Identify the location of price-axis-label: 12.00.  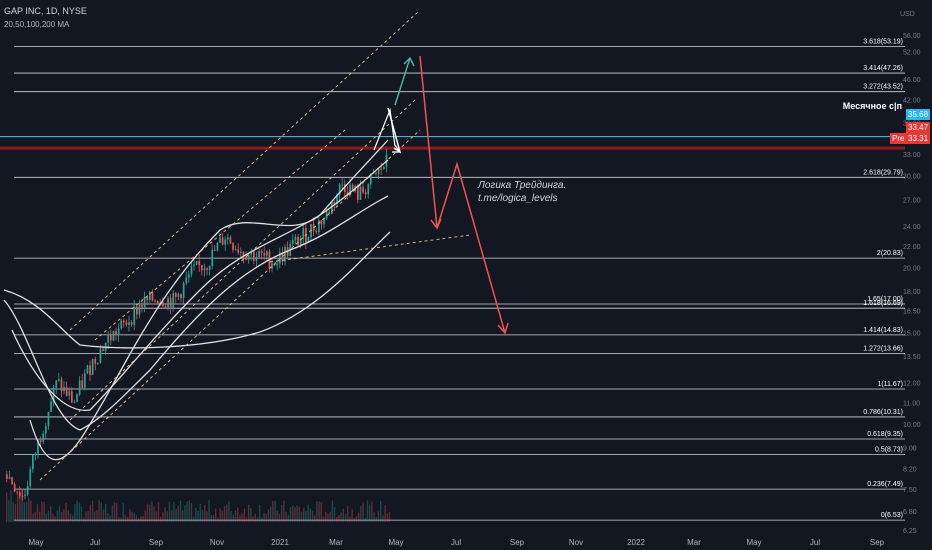
(912, 384).